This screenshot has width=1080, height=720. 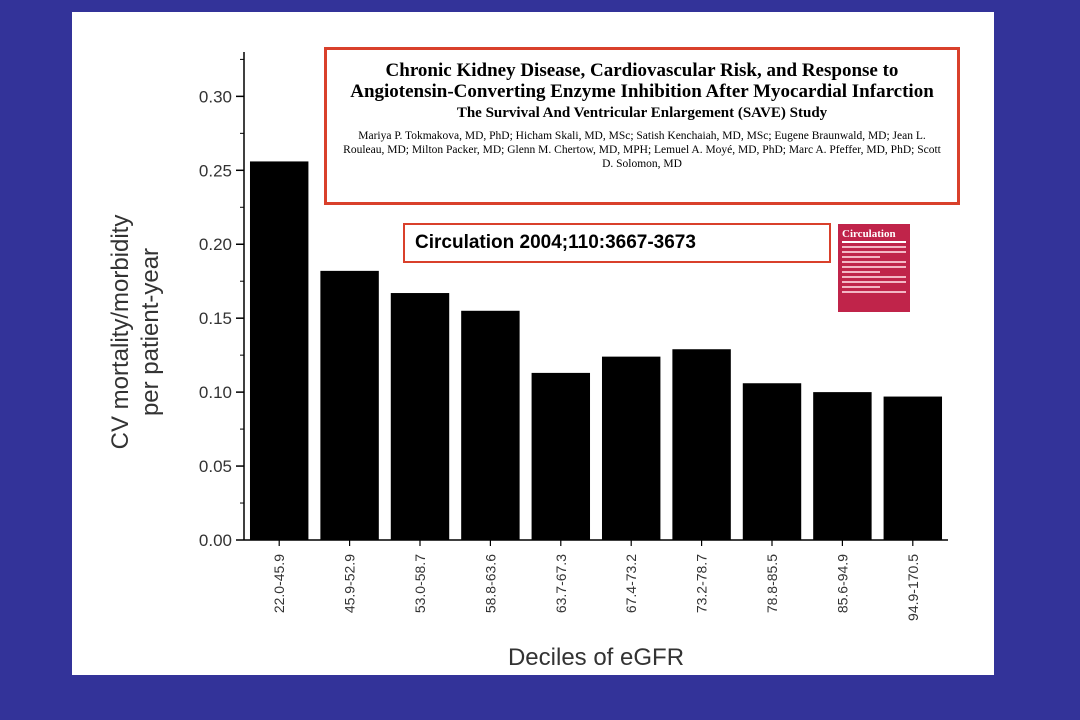 I want to click on journal-cover-lines, so click(x=874, y=269).